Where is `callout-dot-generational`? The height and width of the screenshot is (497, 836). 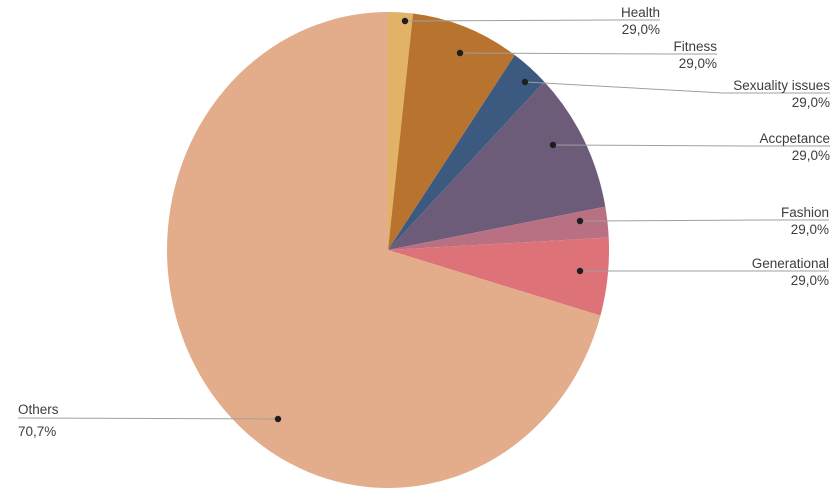 callout-dot-generational is located at coordinates (580, 271).